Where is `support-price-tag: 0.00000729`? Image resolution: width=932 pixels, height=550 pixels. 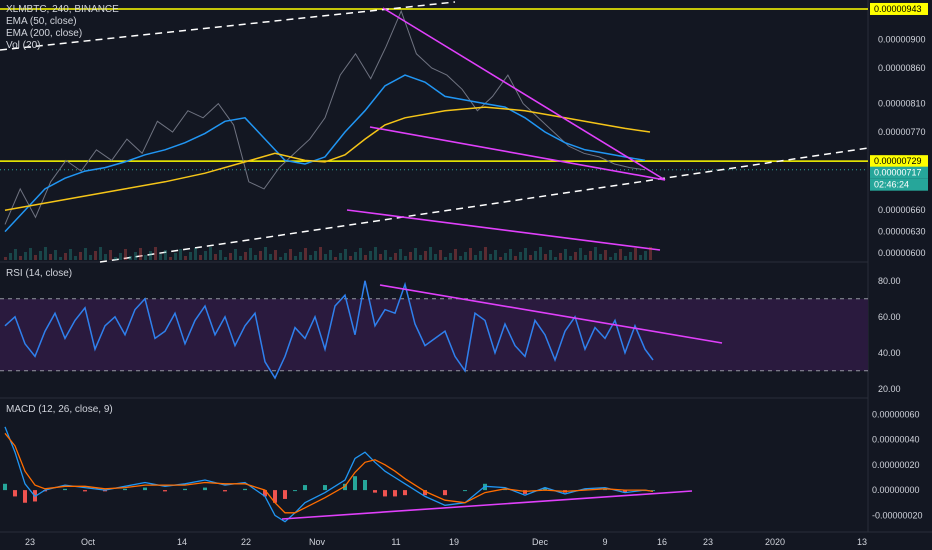 support-price-tag: 0.00000729 is located at coordinates (898, 161).